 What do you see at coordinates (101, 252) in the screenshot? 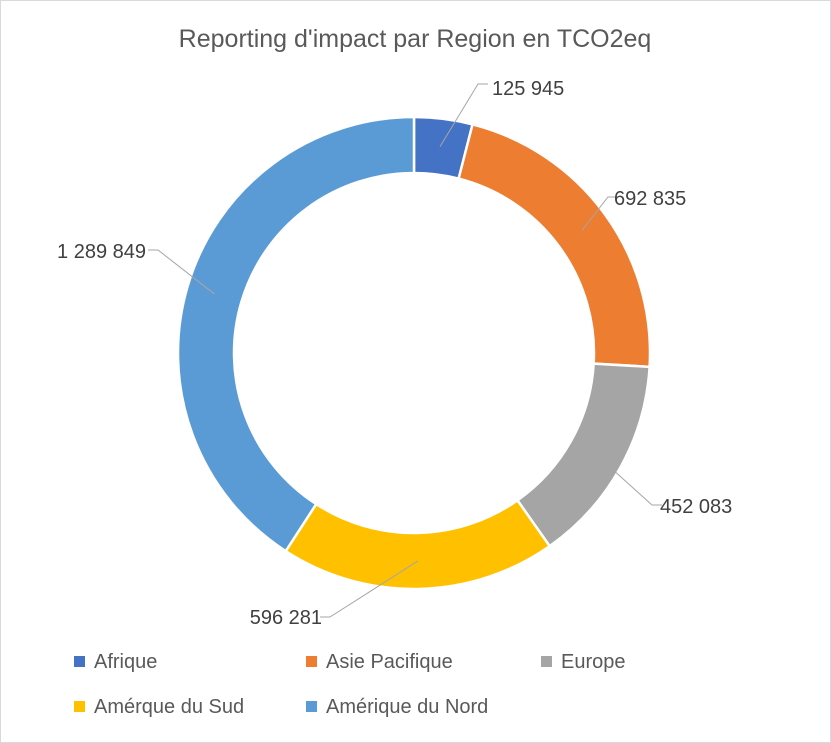
I see `data-label: 1 289 849` at bounding box center [101, 252].